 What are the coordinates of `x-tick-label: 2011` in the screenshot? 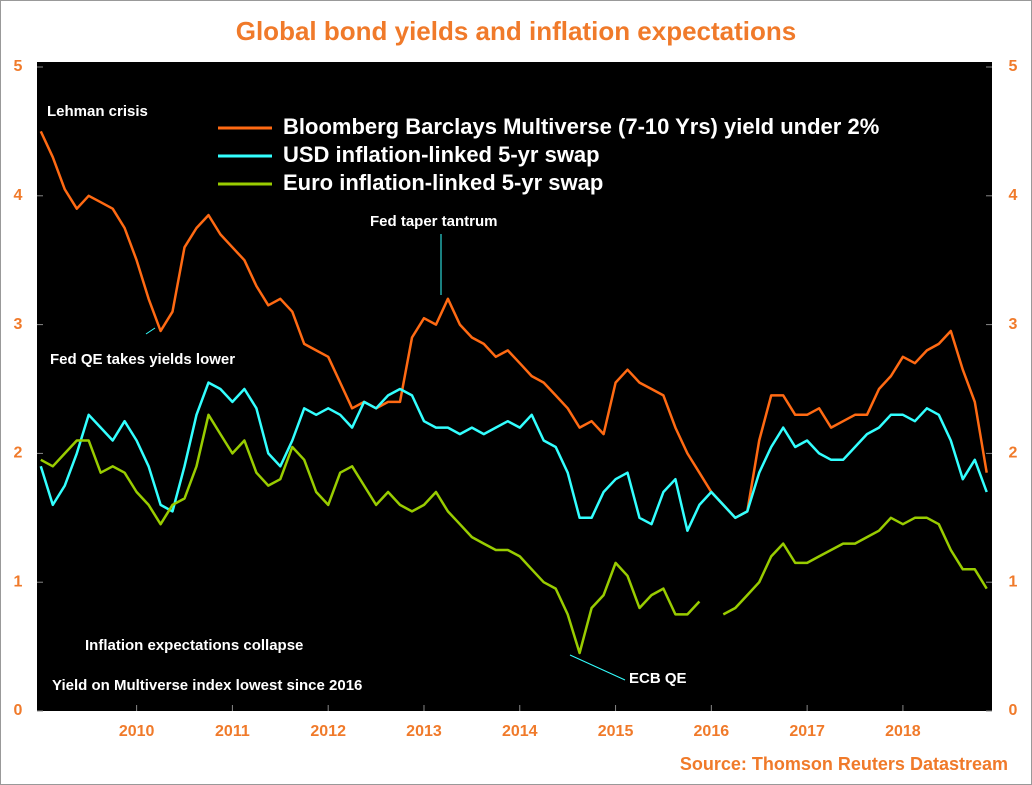 It's located at (232, 731).